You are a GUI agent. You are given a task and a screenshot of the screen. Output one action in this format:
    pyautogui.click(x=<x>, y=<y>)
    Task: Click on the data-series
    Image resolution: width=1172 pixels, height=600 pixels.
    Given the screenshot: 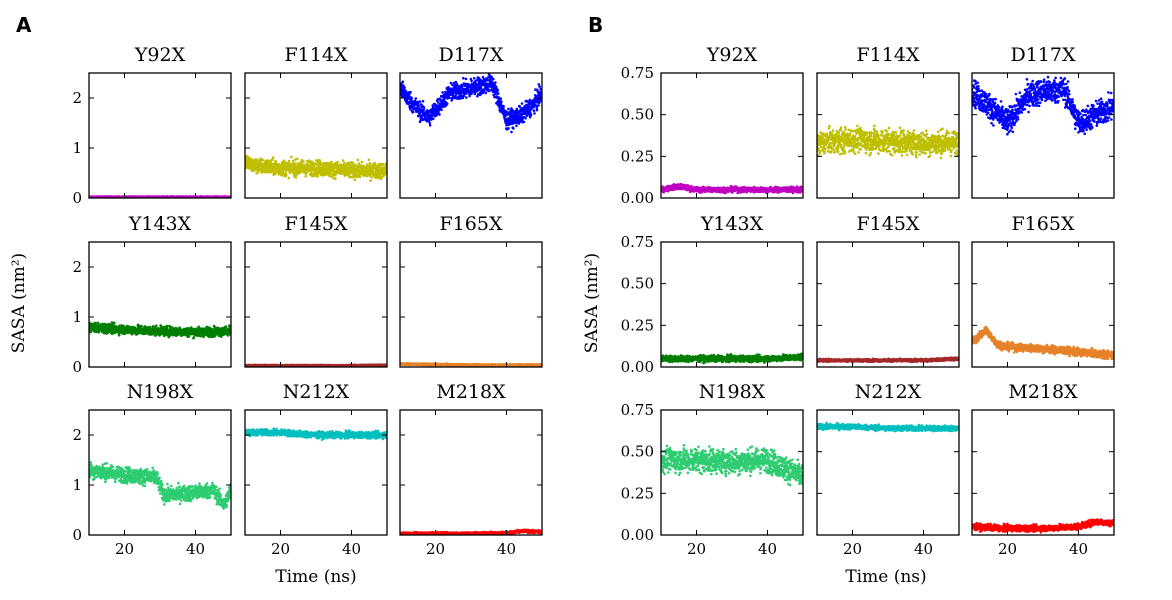 What is the action you would take?
    pyautogui.click(x=471, y=103)
    